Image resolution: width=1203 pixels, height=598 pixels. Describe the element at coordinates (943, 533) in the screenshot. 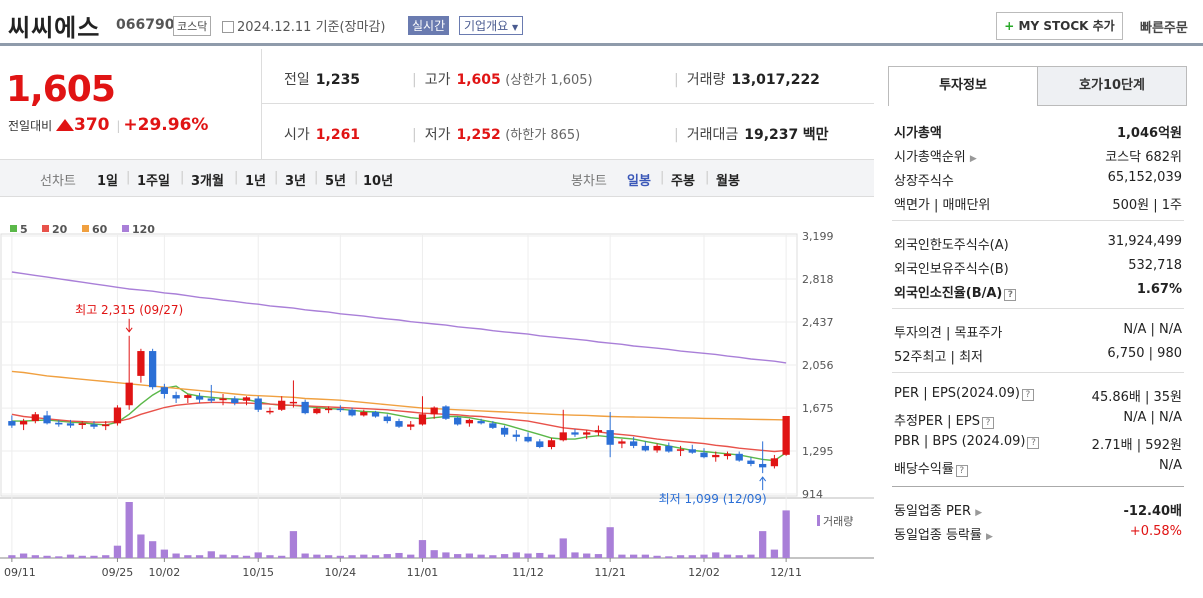

I see `industry-rate-label-wrap: 동일업종 등락률 ▶` at that location.